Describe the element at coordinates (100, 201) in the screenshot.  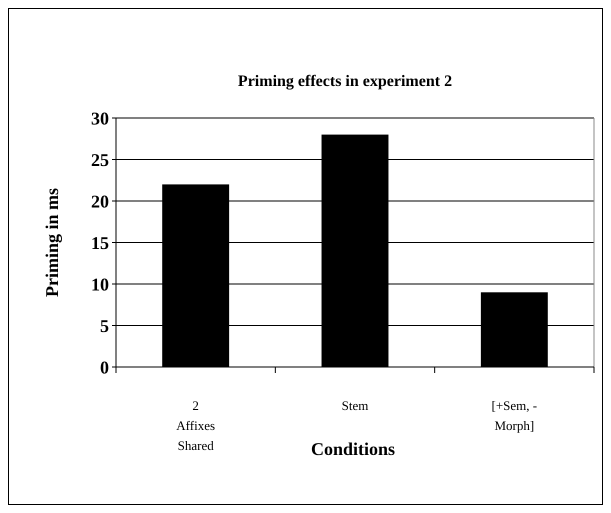
I see `y-tick-label: 20` at that location.